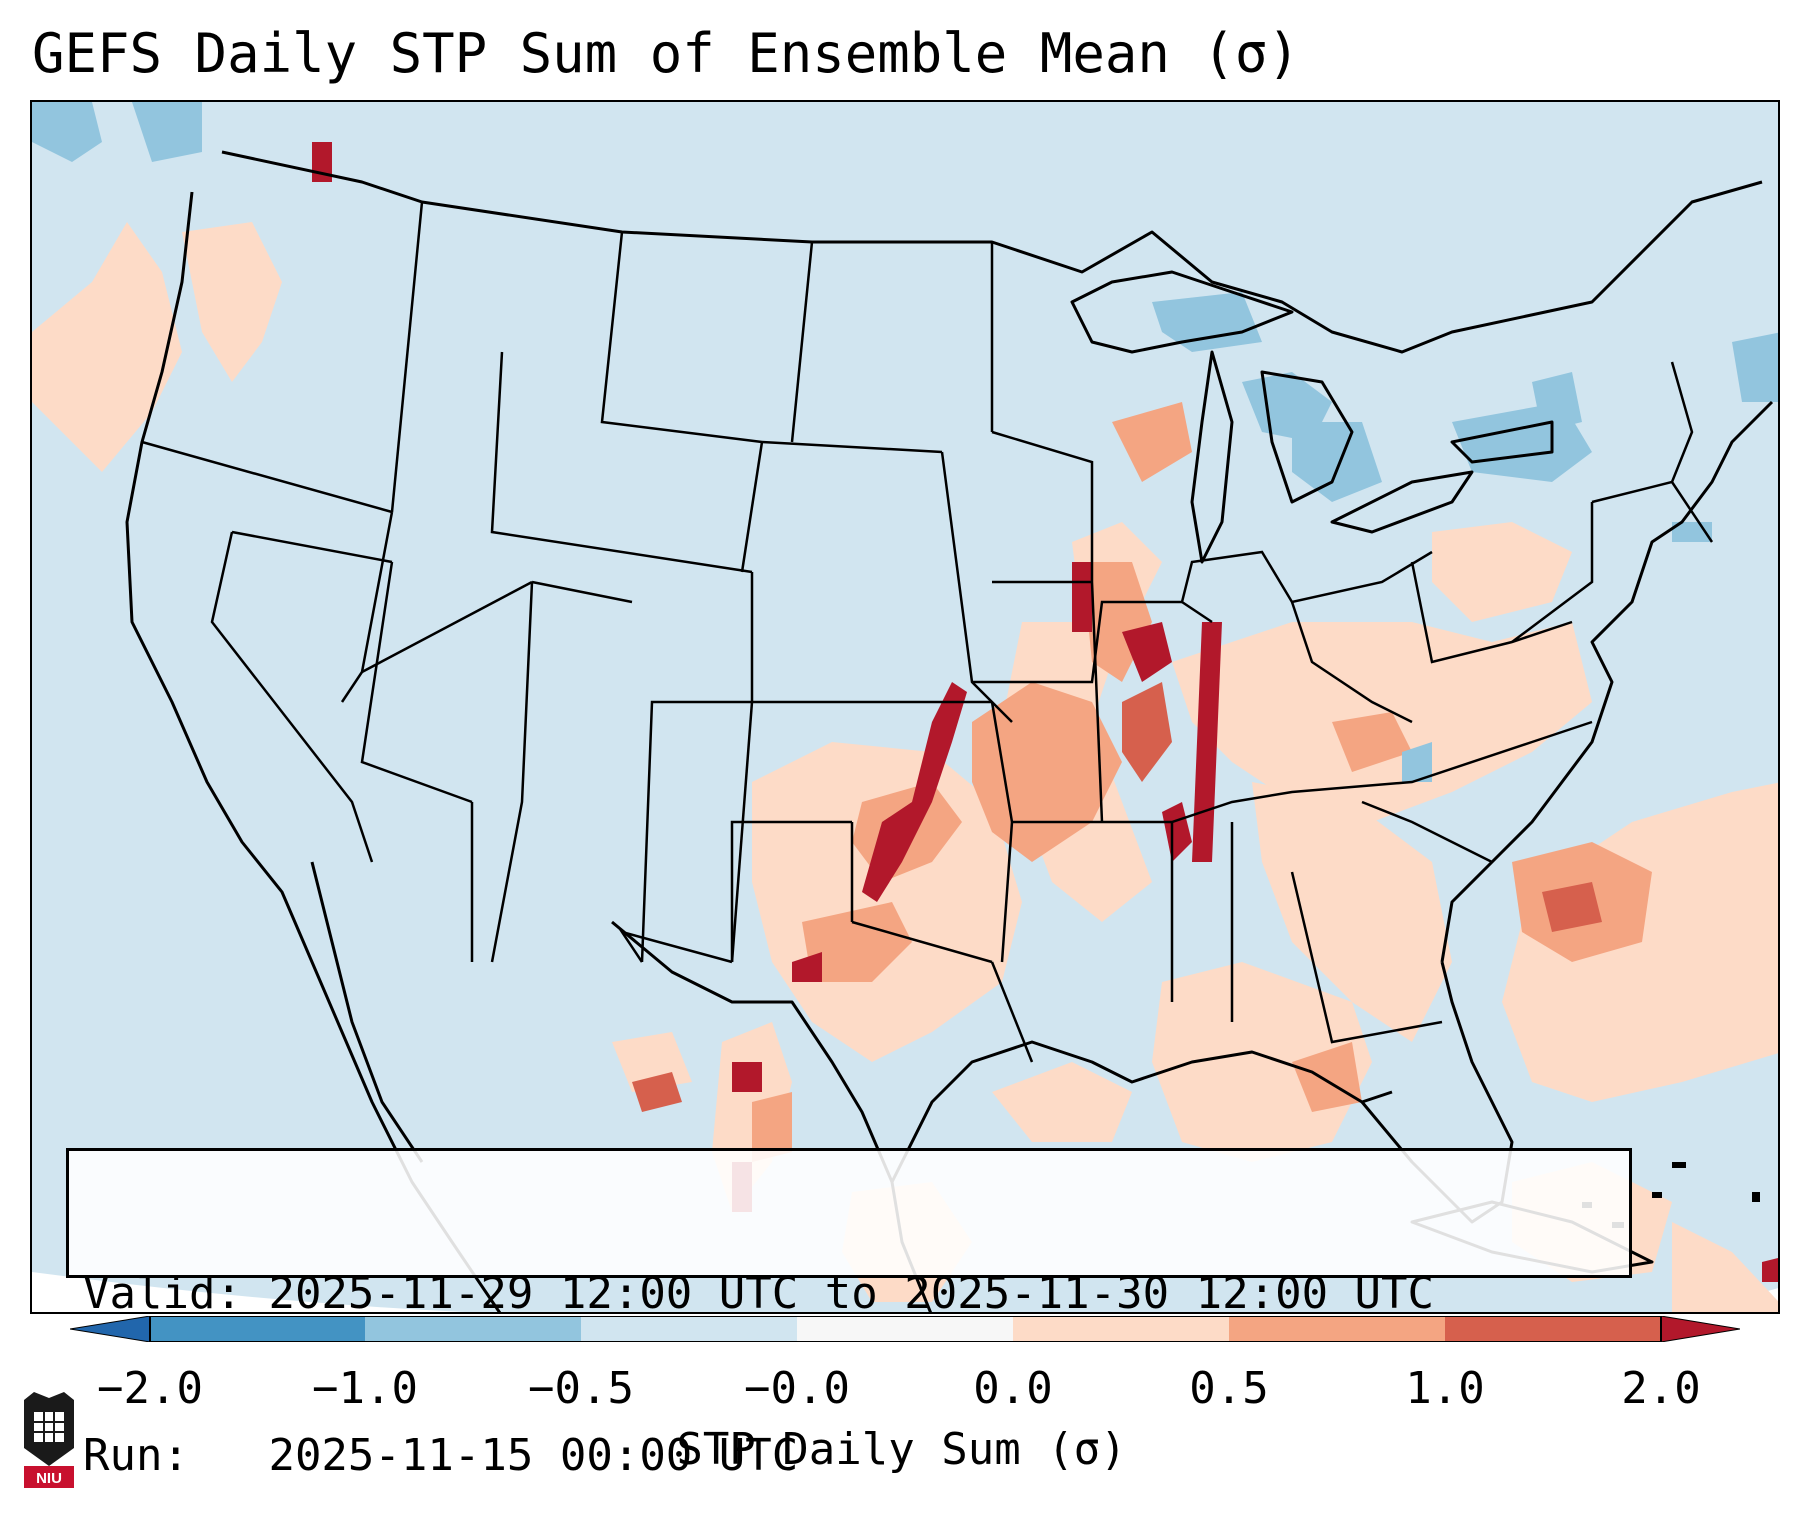  What do you see at coordinates (136, 1455) in the screenshot?
I see `run-label: Run:` at bounding box center [136, 1455].